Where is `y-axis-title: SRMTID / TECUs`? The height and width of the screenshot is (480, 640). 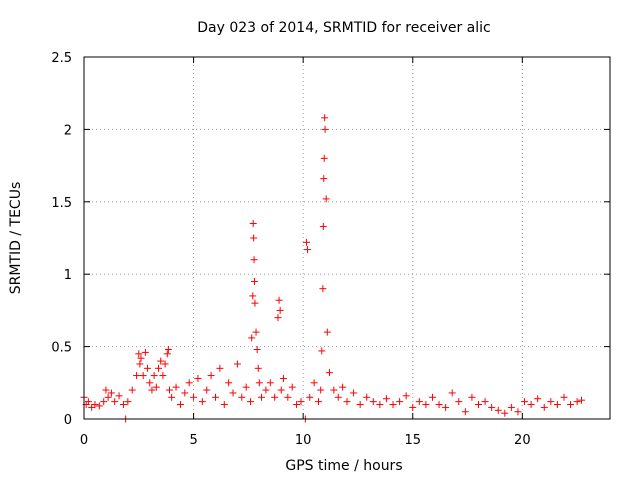 y-axis-title: SRMTID / TECUs is located at coordinates (16, 238).